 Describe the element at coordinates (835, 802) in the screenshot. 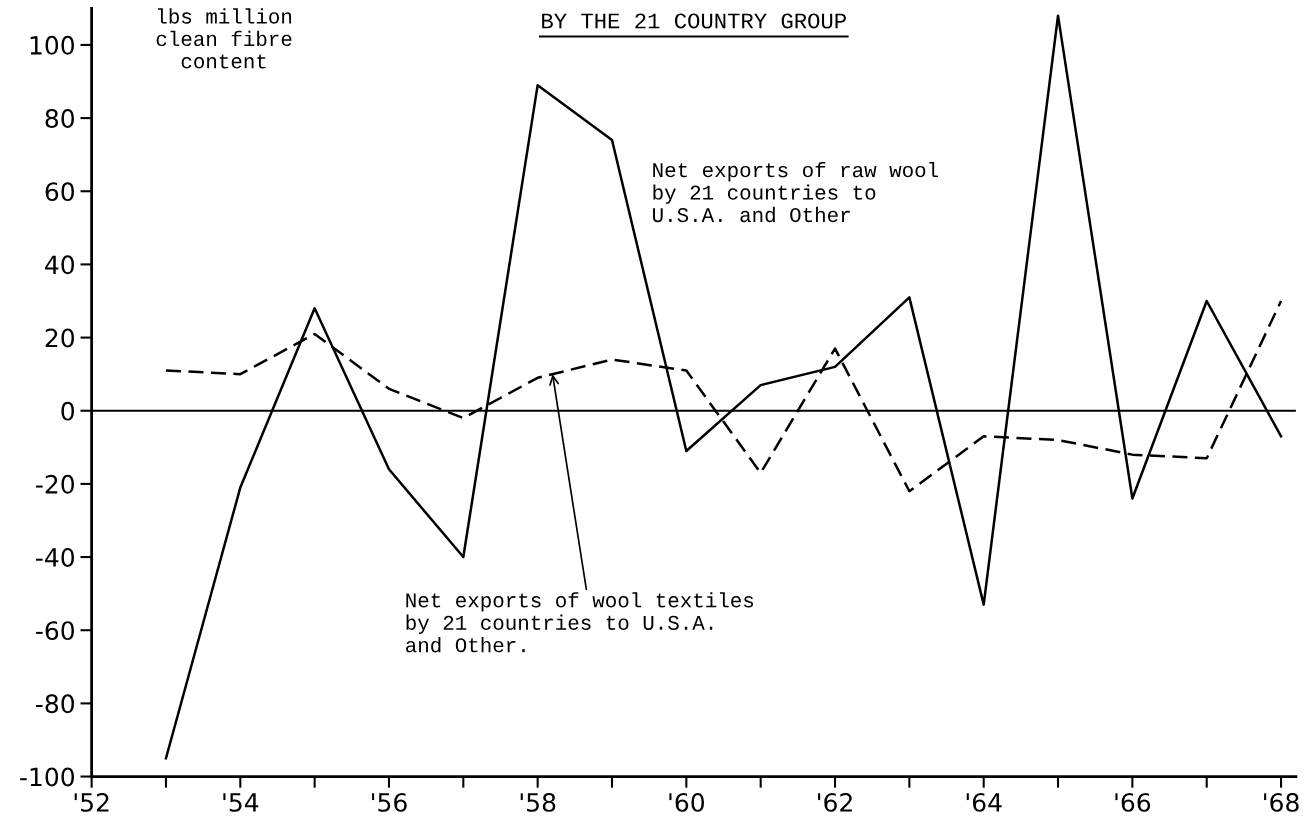

I see `x-tick-label: '62` at that location.